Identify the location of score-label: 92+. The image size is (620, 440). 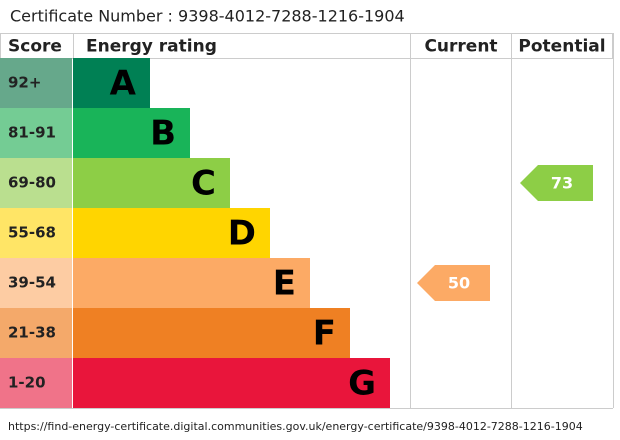
(24, 83).